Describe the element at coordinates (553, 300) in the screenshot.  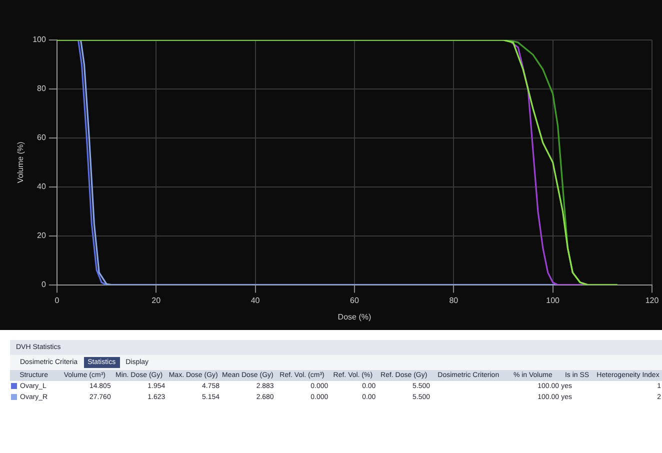
I see `x-tick-label: 100` at that location.